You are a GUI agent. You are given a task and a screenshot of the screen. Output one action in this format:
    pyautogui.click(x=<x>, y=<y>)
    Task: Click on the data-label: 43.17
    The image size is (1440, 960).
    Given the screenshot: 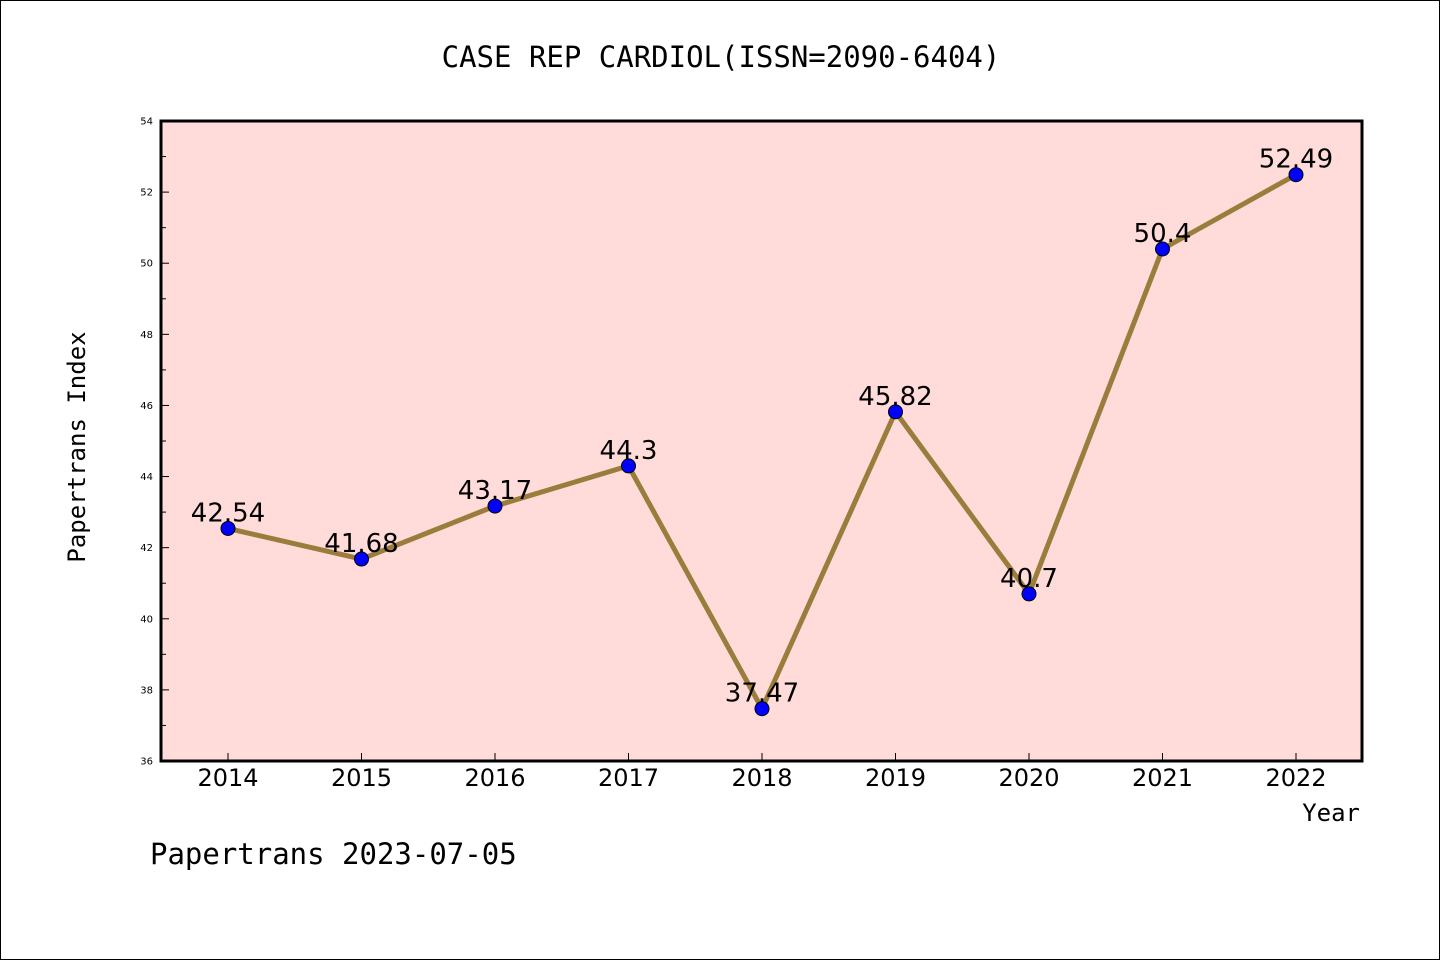 What is the action you would take?
    pyautogui.click(x=495, y=491)
    